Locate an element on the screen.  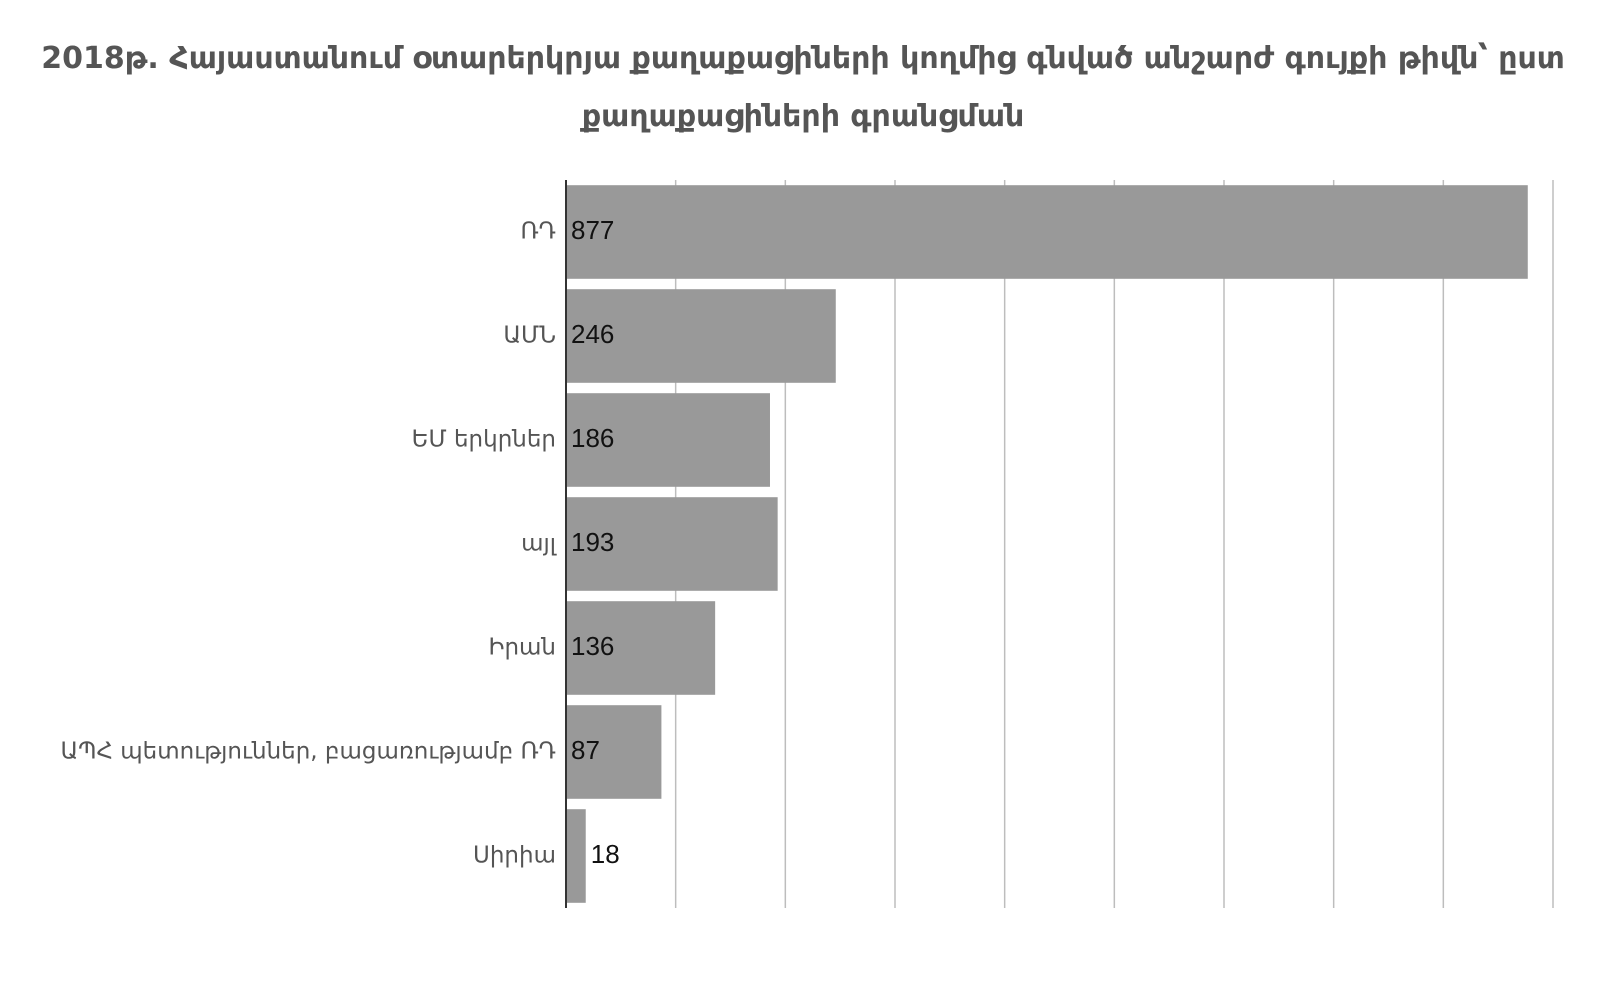
category-label: Իրան is located at coordinates (522, 648).